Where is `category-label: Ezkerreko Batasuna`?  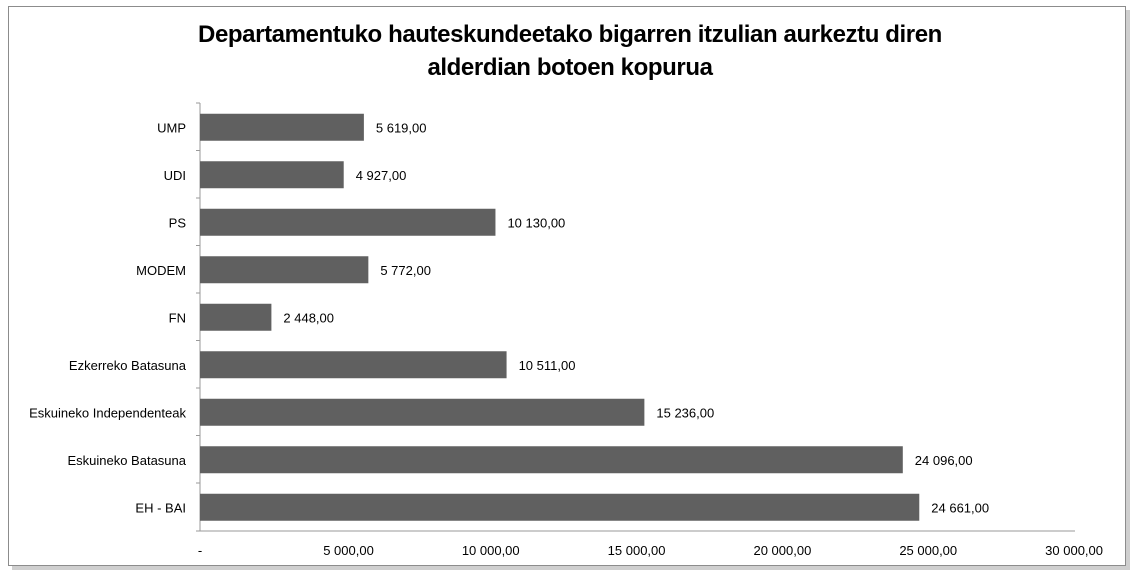
category-label: Ezkerreko Batasuna is located at coordinates (128, 365).